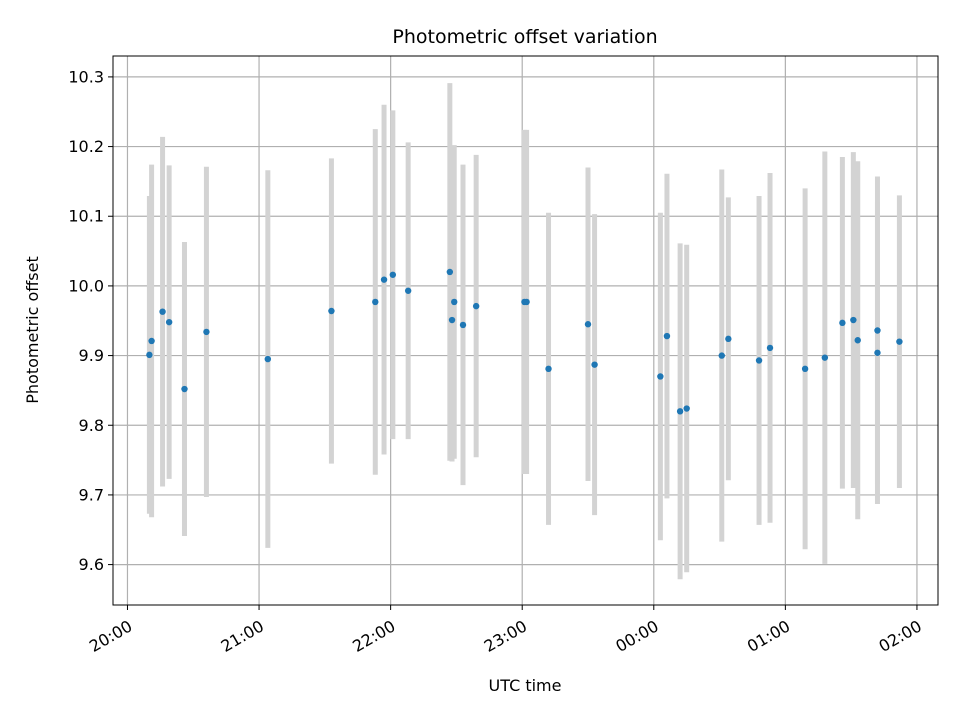 This screenshot has width=960, height=720. Describe the element at coordinates (91, 564) in the screenshot. I see `y-tick-label: 9.6` at that location.